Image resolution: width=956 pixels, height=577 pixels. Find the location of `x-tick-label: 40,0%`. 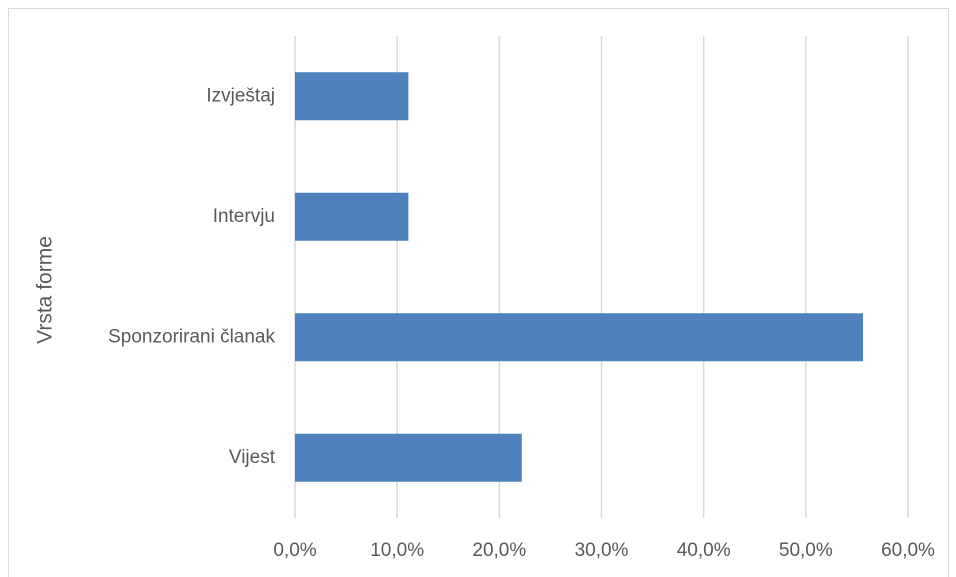

x-tick-label: 40,0% is located at coordinates (704, 550).